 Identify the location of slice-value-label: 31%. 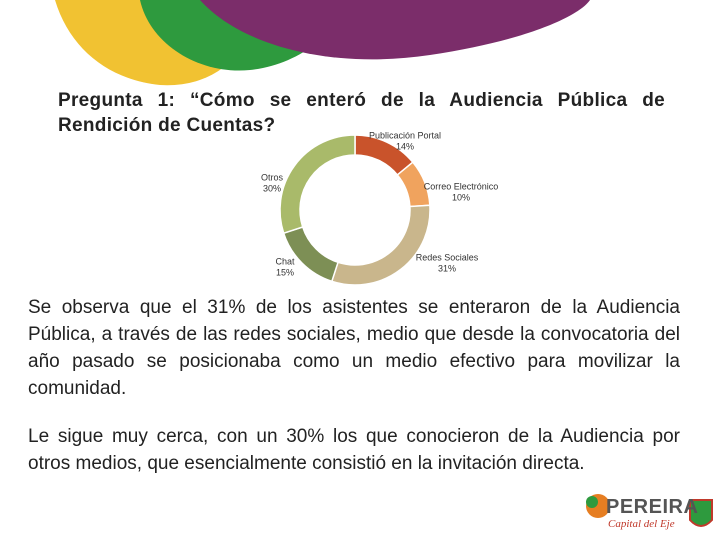
(447, 268).